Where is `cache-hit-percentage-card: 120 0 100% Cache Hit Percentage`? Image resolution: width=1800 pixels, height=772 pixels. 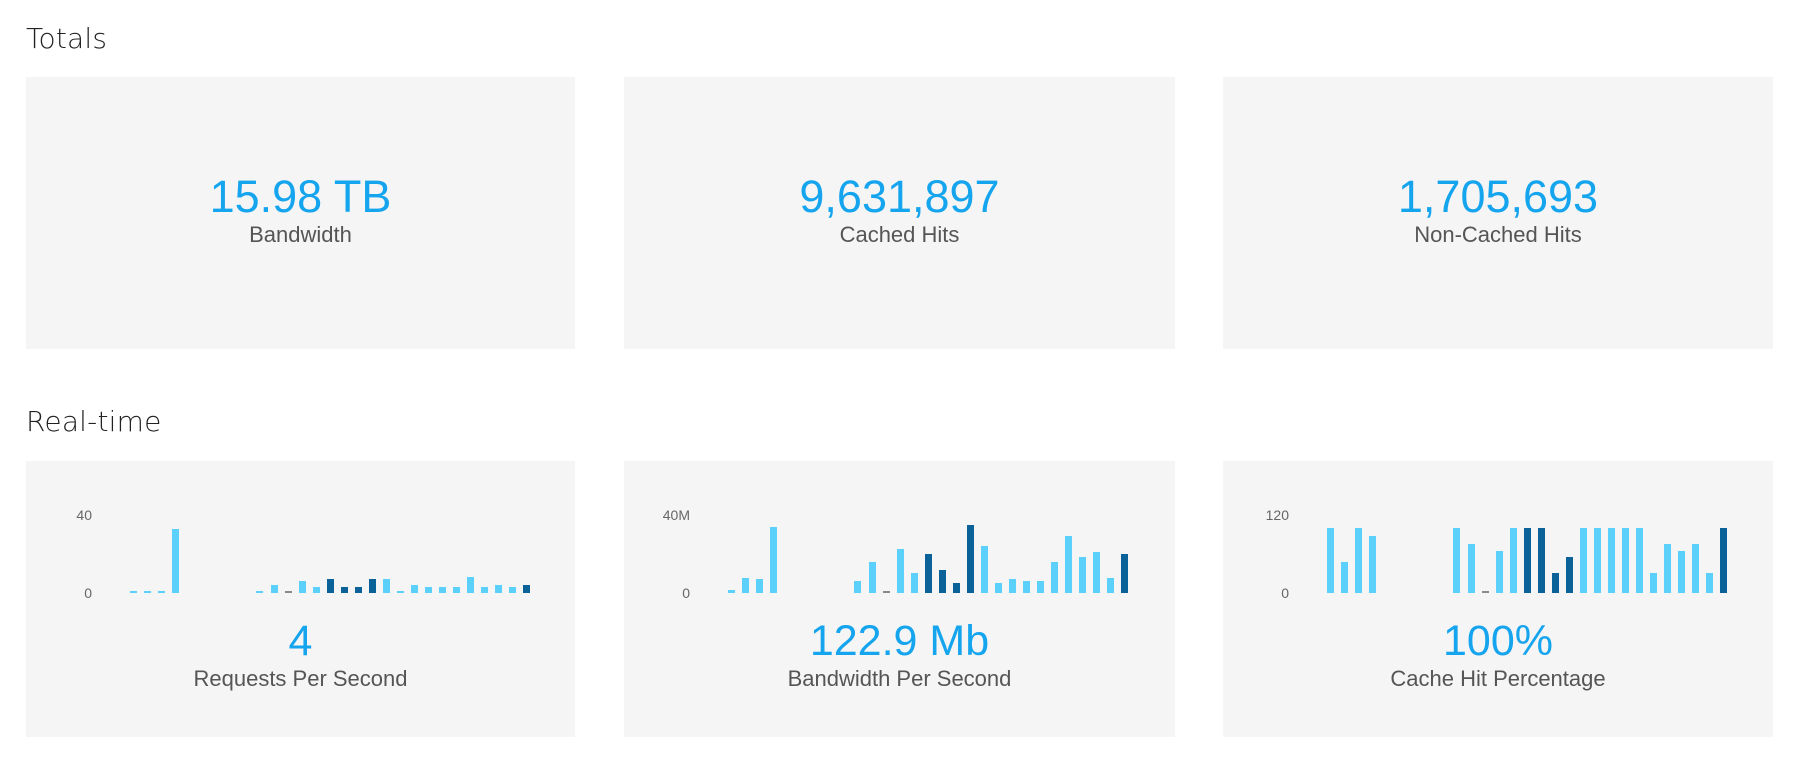 cache-hit-percentage-card: 120 0 100% Cache Hit Percentage is located at coordinates (1498, 599).